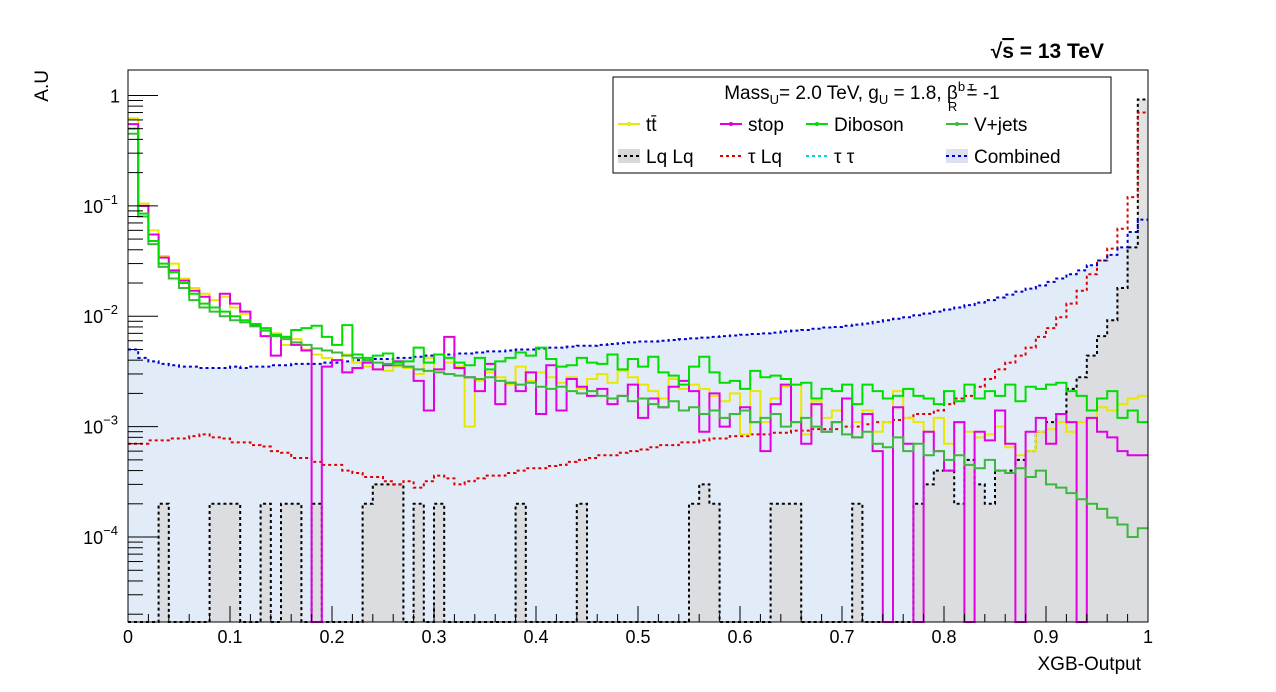 The width and height of the screenshot is (1276, 692). What do you see at coordinates (100, 204) in the screenshot?
I see `y-tick-label: 10⁻¹` at bounding box center [100, 204].